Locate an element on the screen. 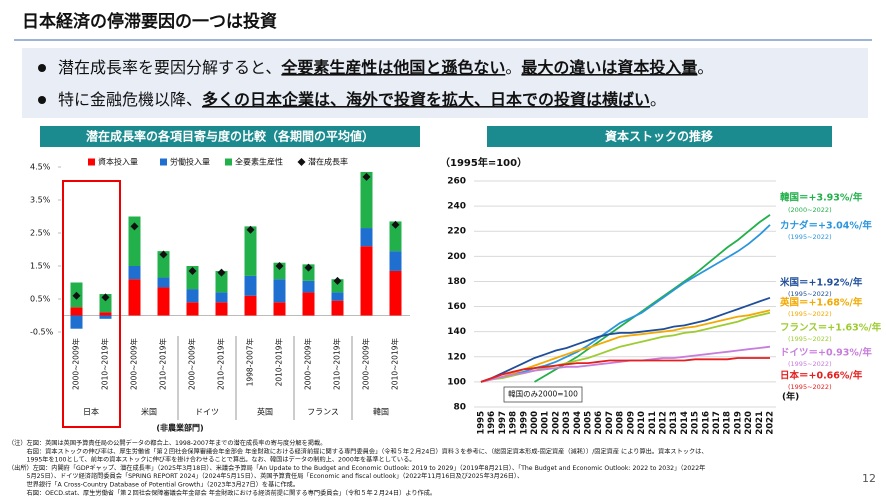 The height and width of the screenshot is (500, 886). x-tick-label: 2010-2019年 is located at coordinates (279, 362).